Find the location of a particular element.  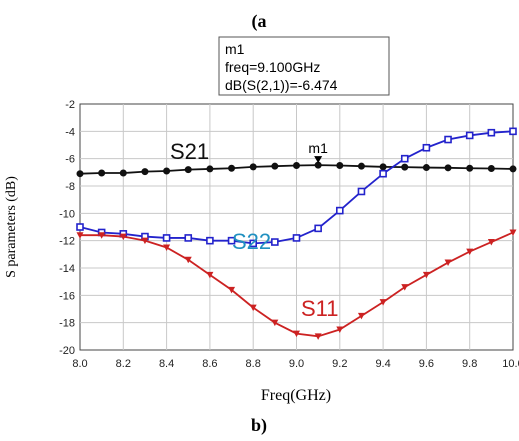

marker-m1-arrow-icon is located at coordinates (318, 160).